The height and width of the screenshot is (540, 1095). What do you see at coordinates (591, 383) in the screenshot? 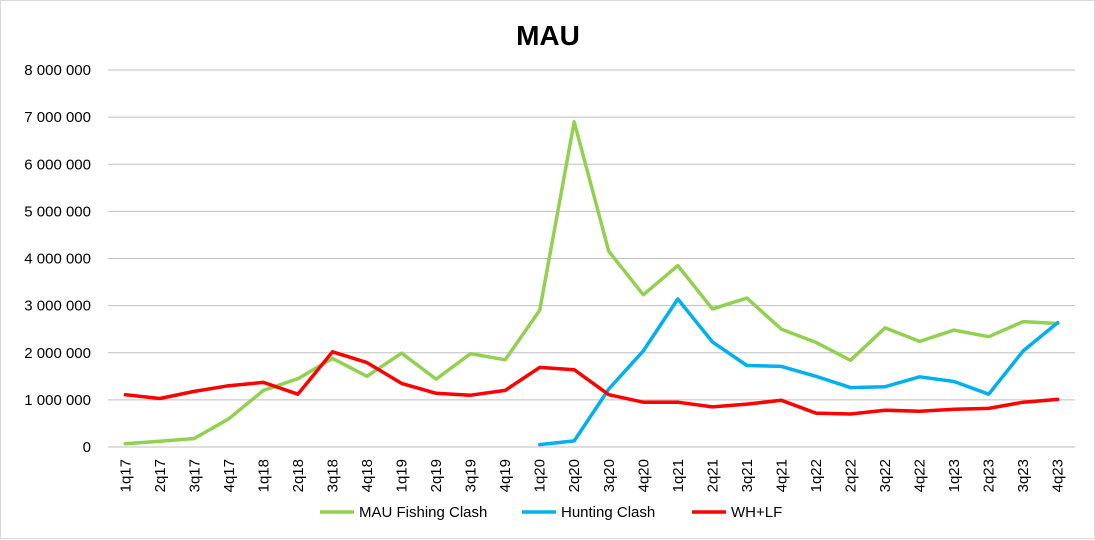
I see `series-line-wh-lf` at bounding box center [591, 383].